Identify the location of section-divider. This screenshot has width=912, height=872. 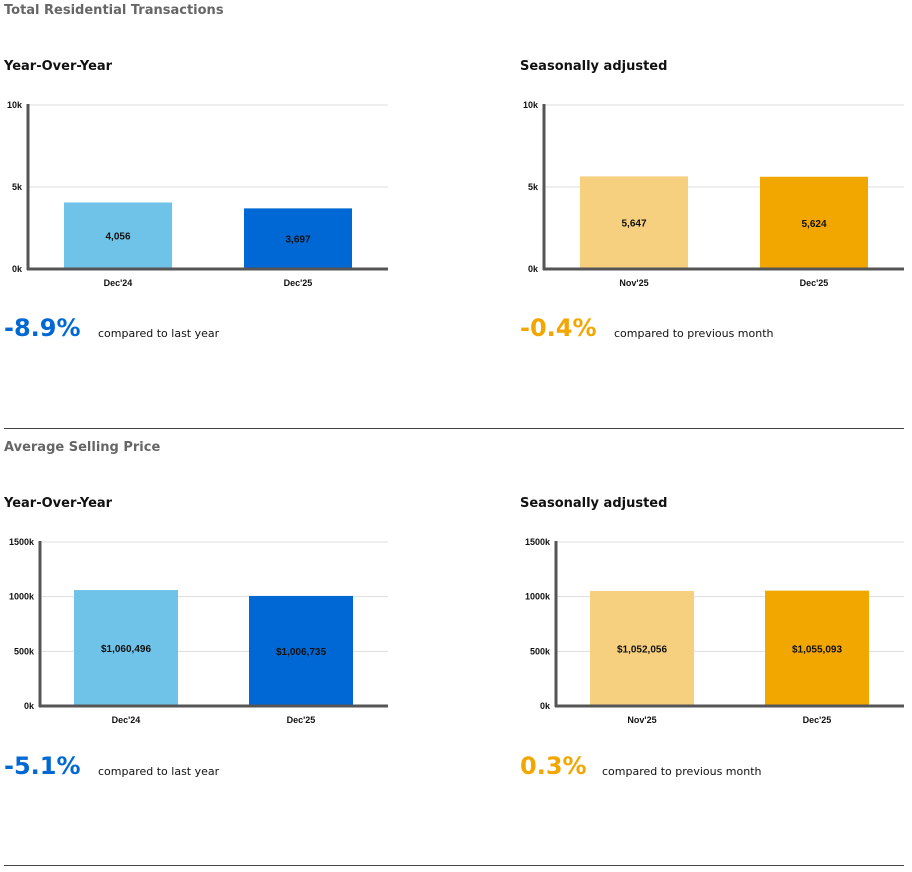
(454, 428).